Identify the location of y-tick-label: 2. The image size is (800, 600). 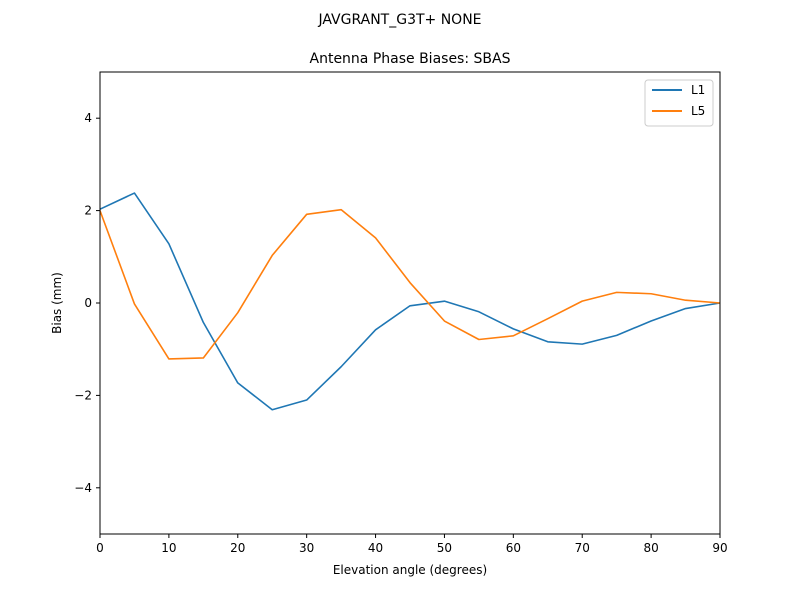
(88, 211).